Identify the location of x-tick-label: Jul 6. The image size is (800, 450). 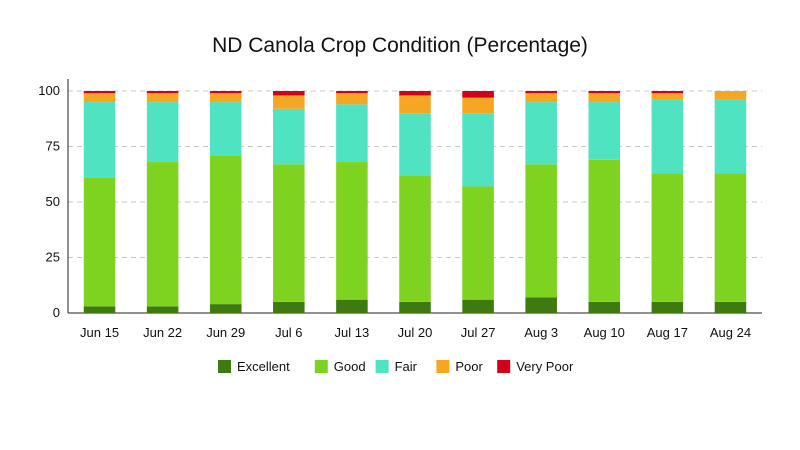
(288, 332).